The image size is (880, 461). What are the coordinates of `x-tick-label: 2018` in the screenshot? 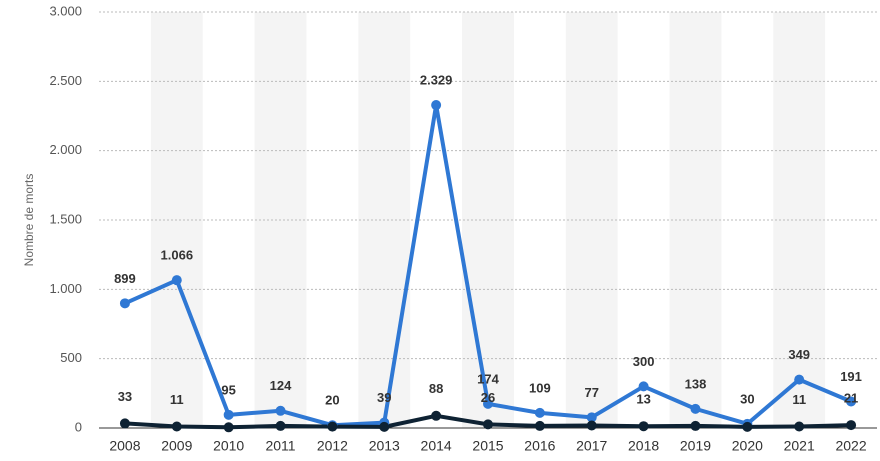 It's located at (643, 446).